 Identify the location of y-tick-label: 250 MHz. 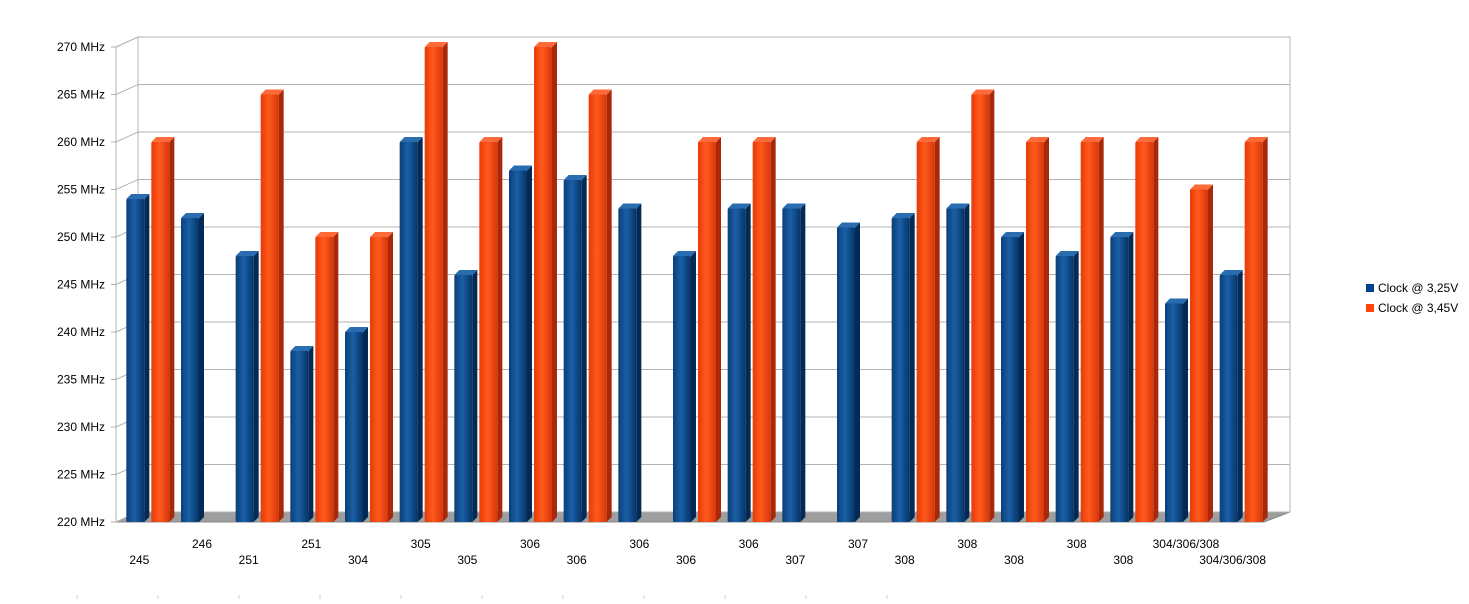
(81, 237).